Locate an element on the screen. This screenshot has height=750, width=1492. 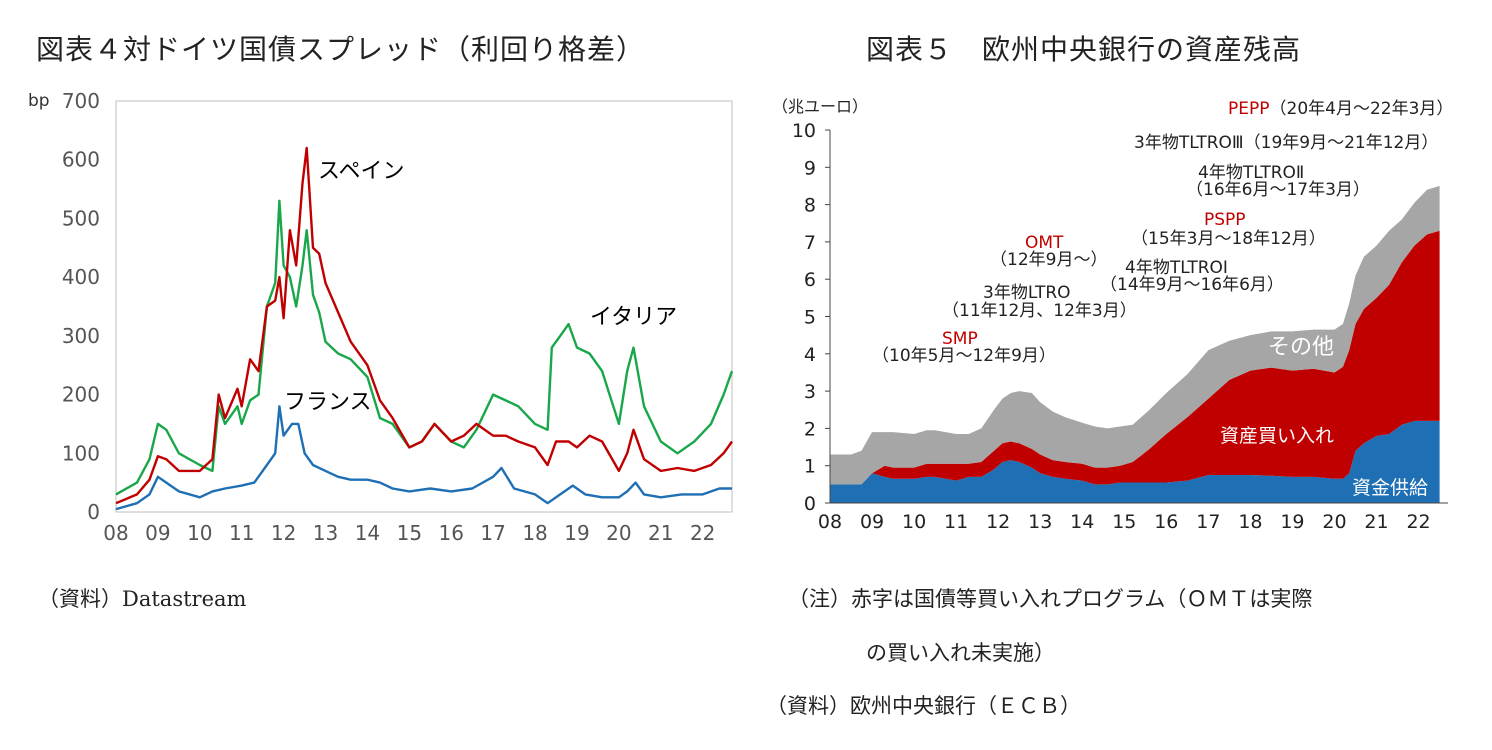
chart2-ytick-label: 8 is located at coordinates (810, 206).